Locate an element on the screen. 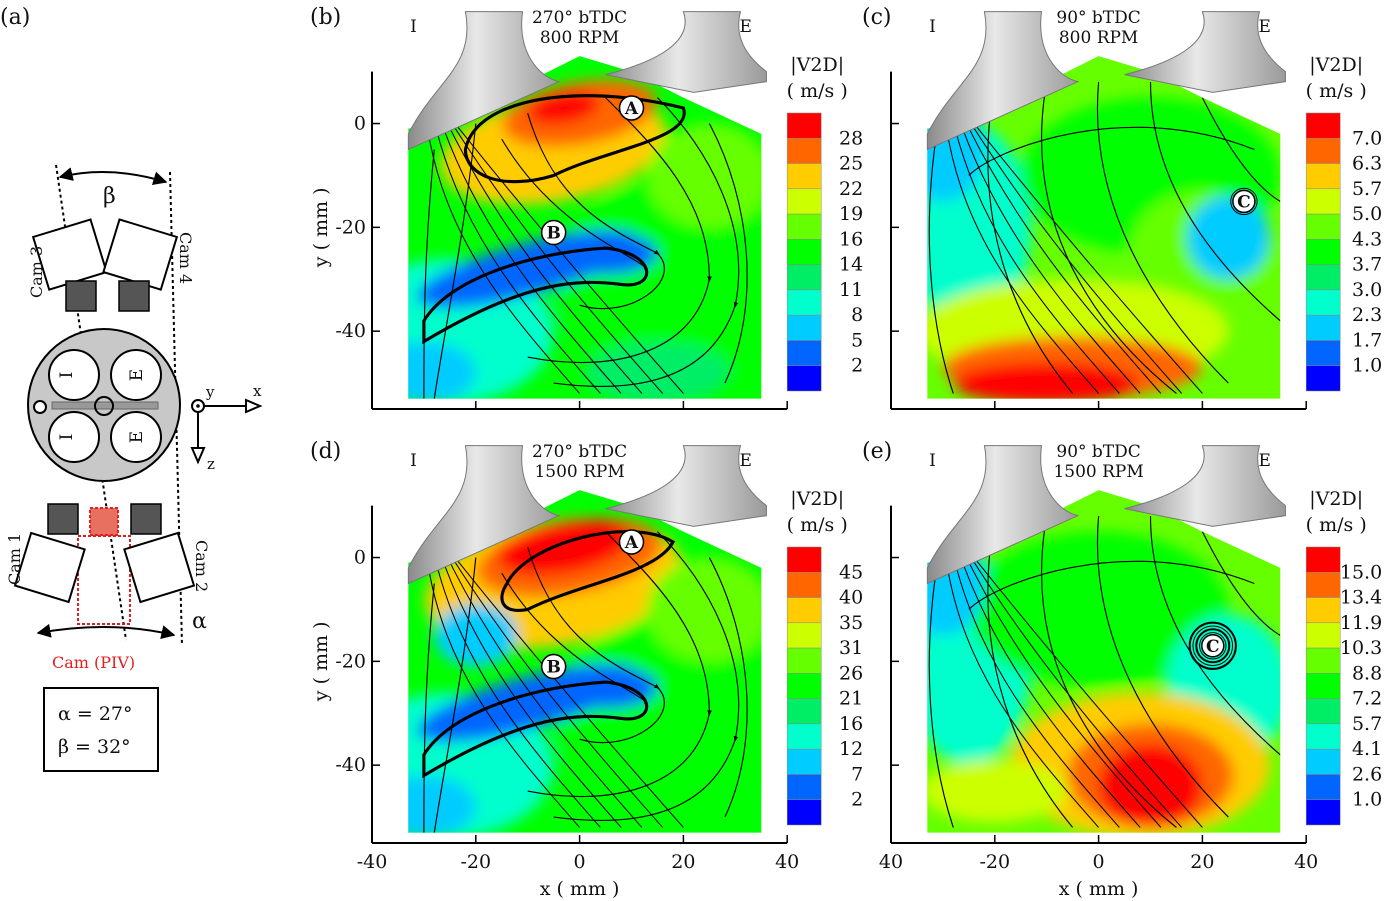  region-label: C is located at coordinates (1213, 647).